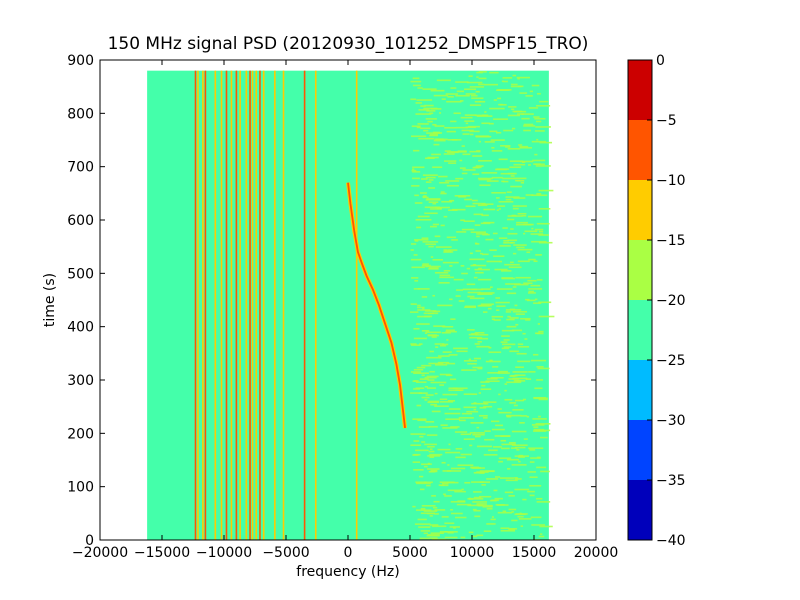 The width and height of the screenshot is (800, 600). I want to click on colorbar-tick-label: 0, so click(660, 61).